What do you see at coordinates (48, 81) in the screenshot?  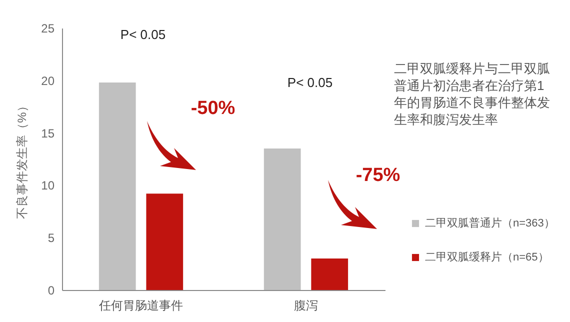 I see `y-tick-label: 20` at bounding box center [48, 81].